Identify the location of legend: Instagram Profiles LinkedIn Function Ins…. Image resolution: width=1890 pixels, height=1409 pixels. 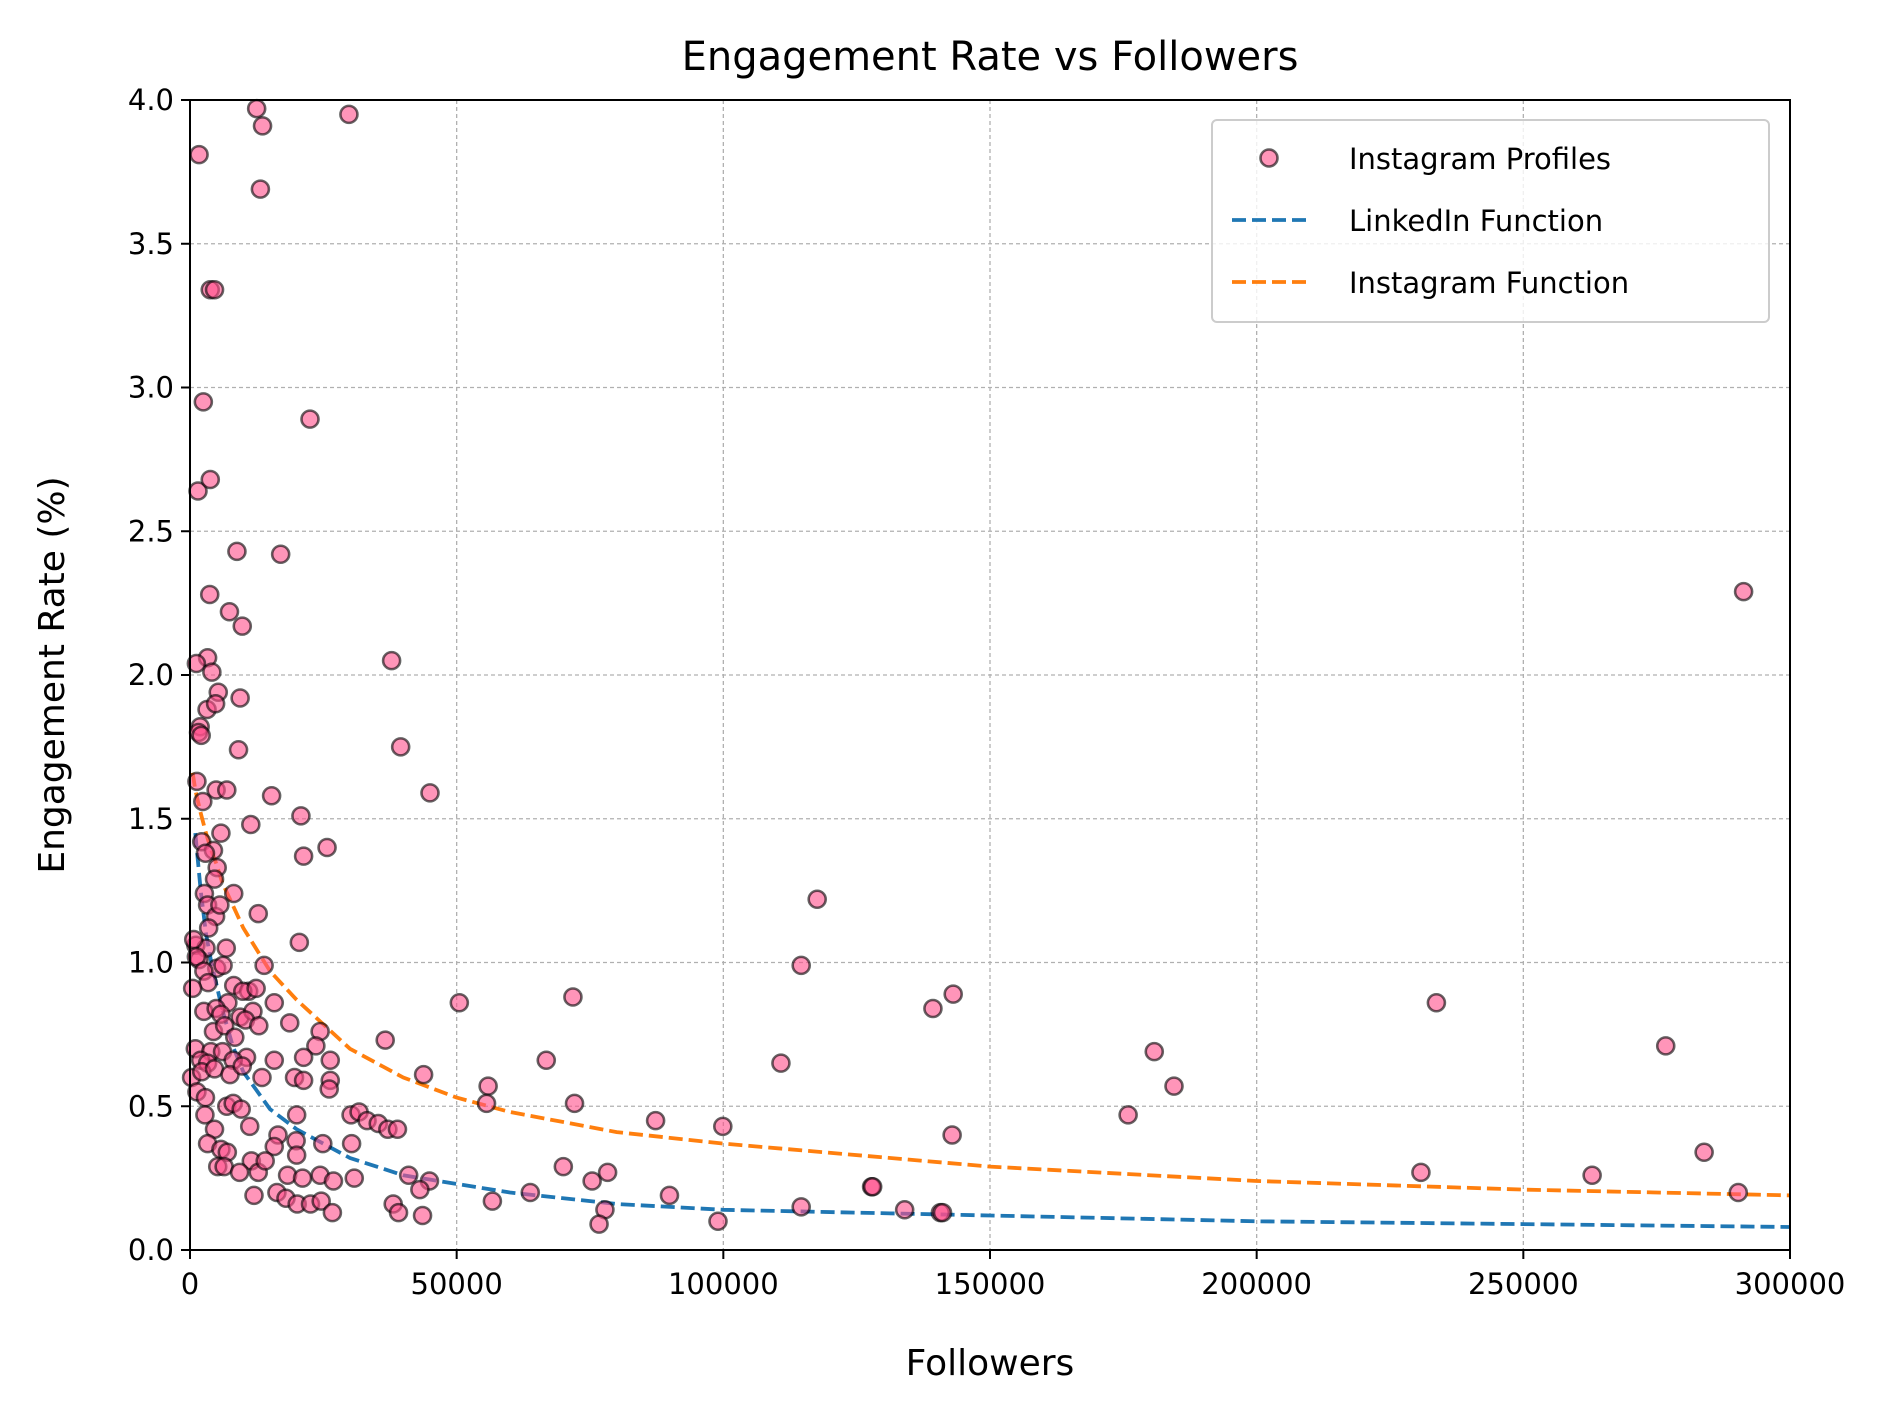
(1490, 221).